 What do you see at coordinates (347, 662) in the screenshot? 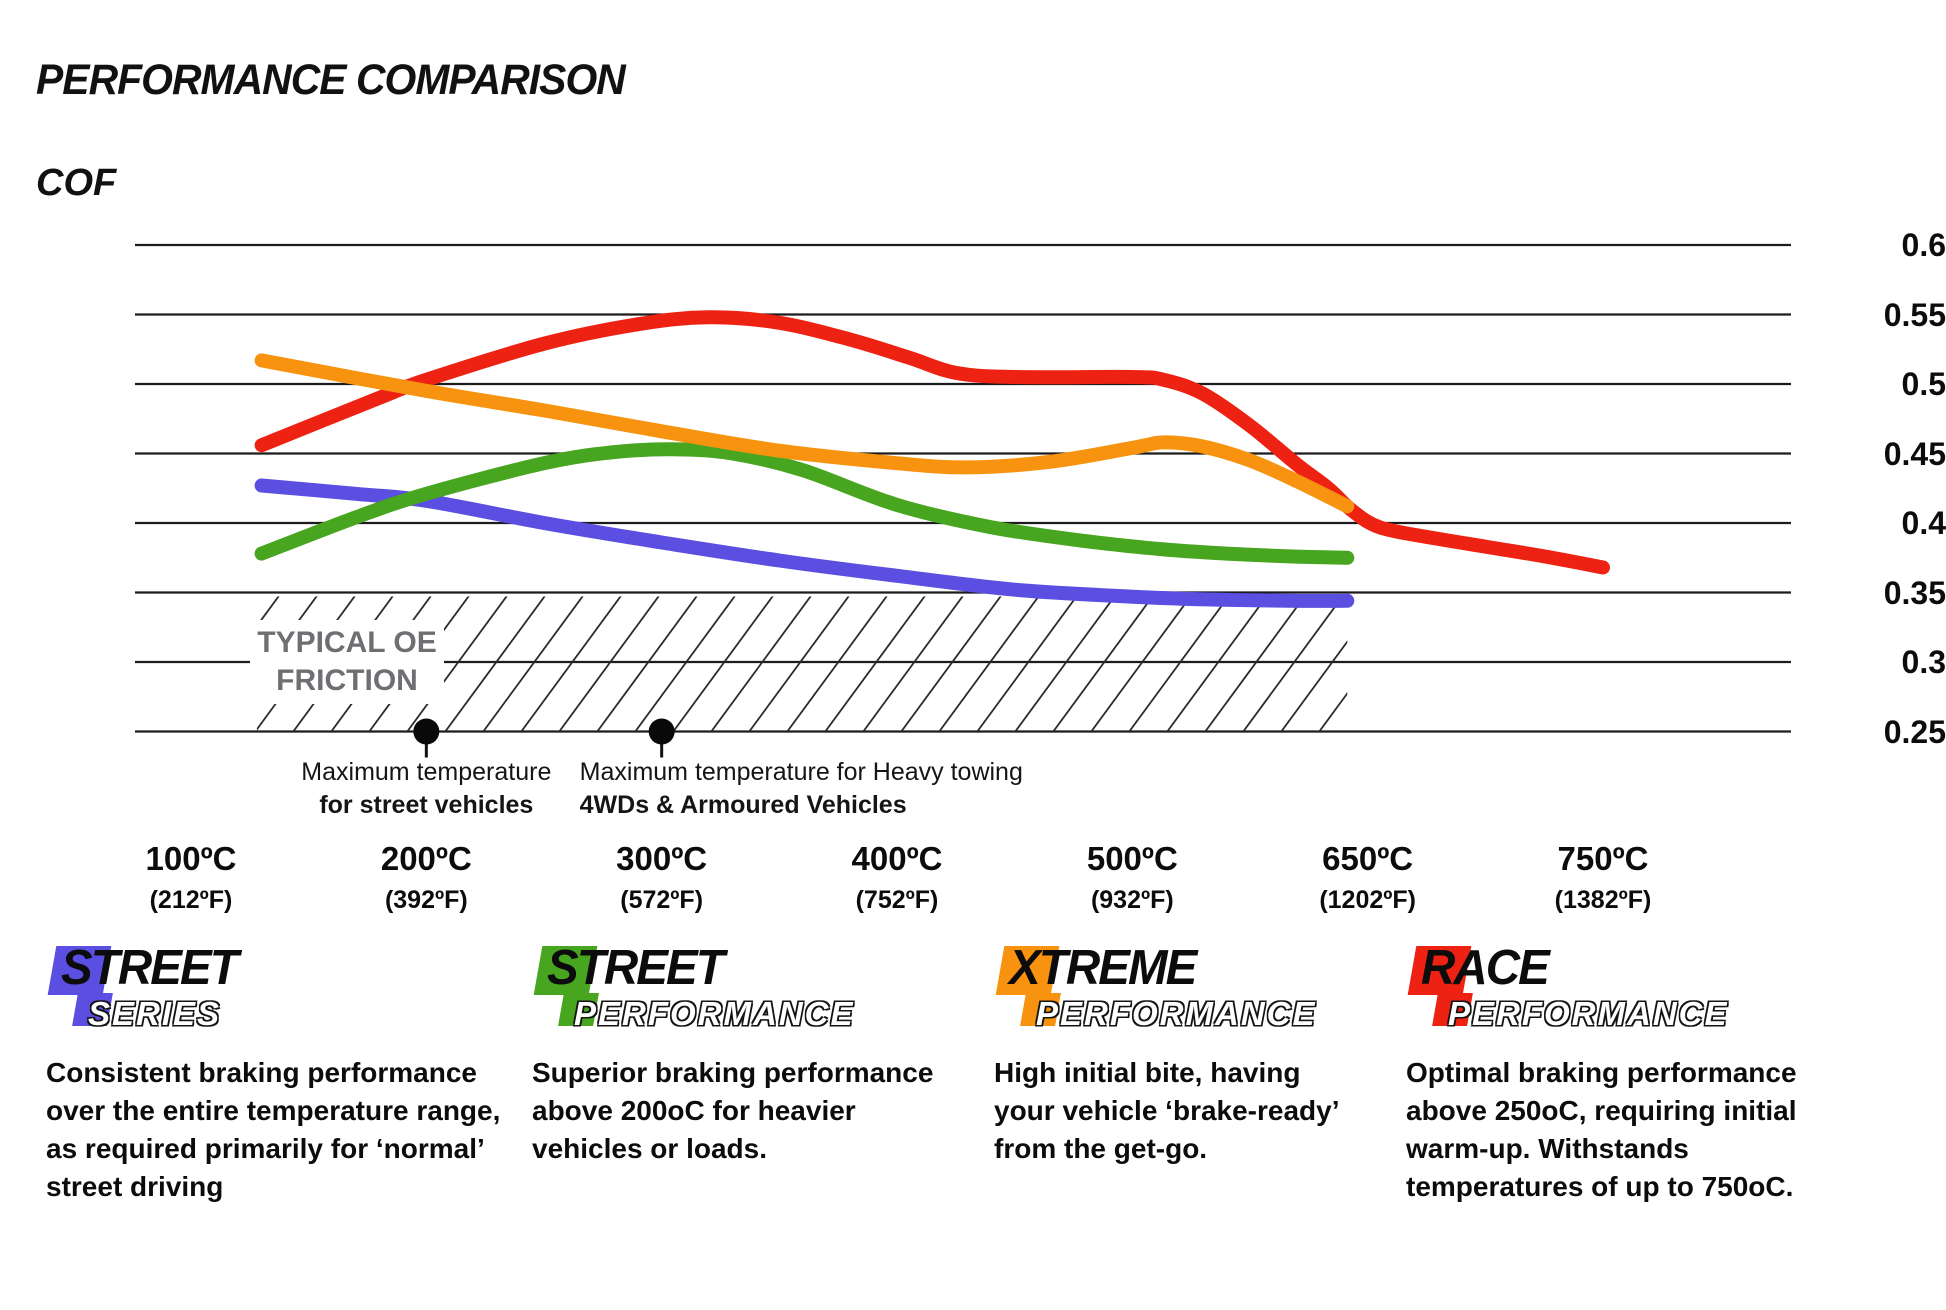
I see `oe-friction-region-label: TYPICAL OE FRICTION` at bounding box center [347, 662].